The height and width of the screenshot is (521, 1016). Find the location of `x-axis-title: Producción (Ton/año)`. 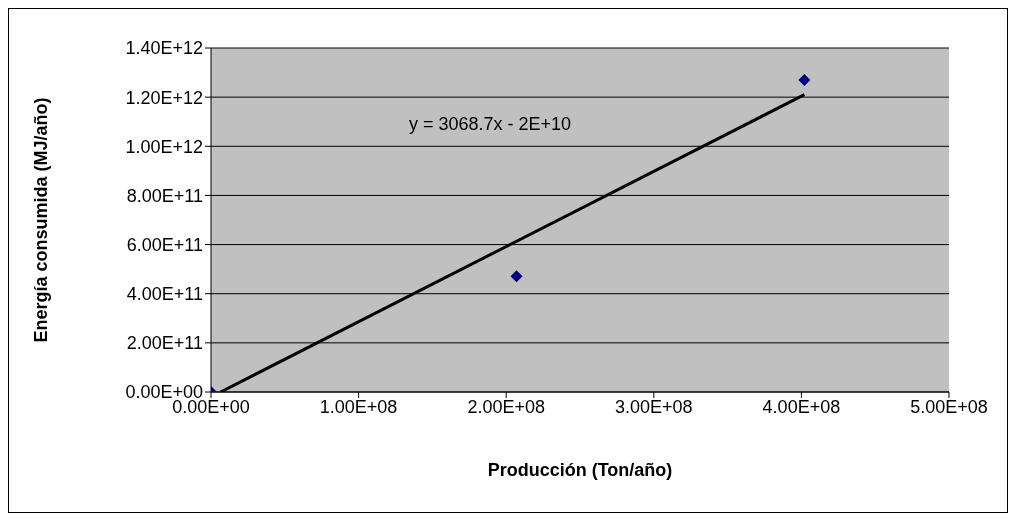

x-axis-title: Producción (Ton/año) is located at coordinates (580, 470).